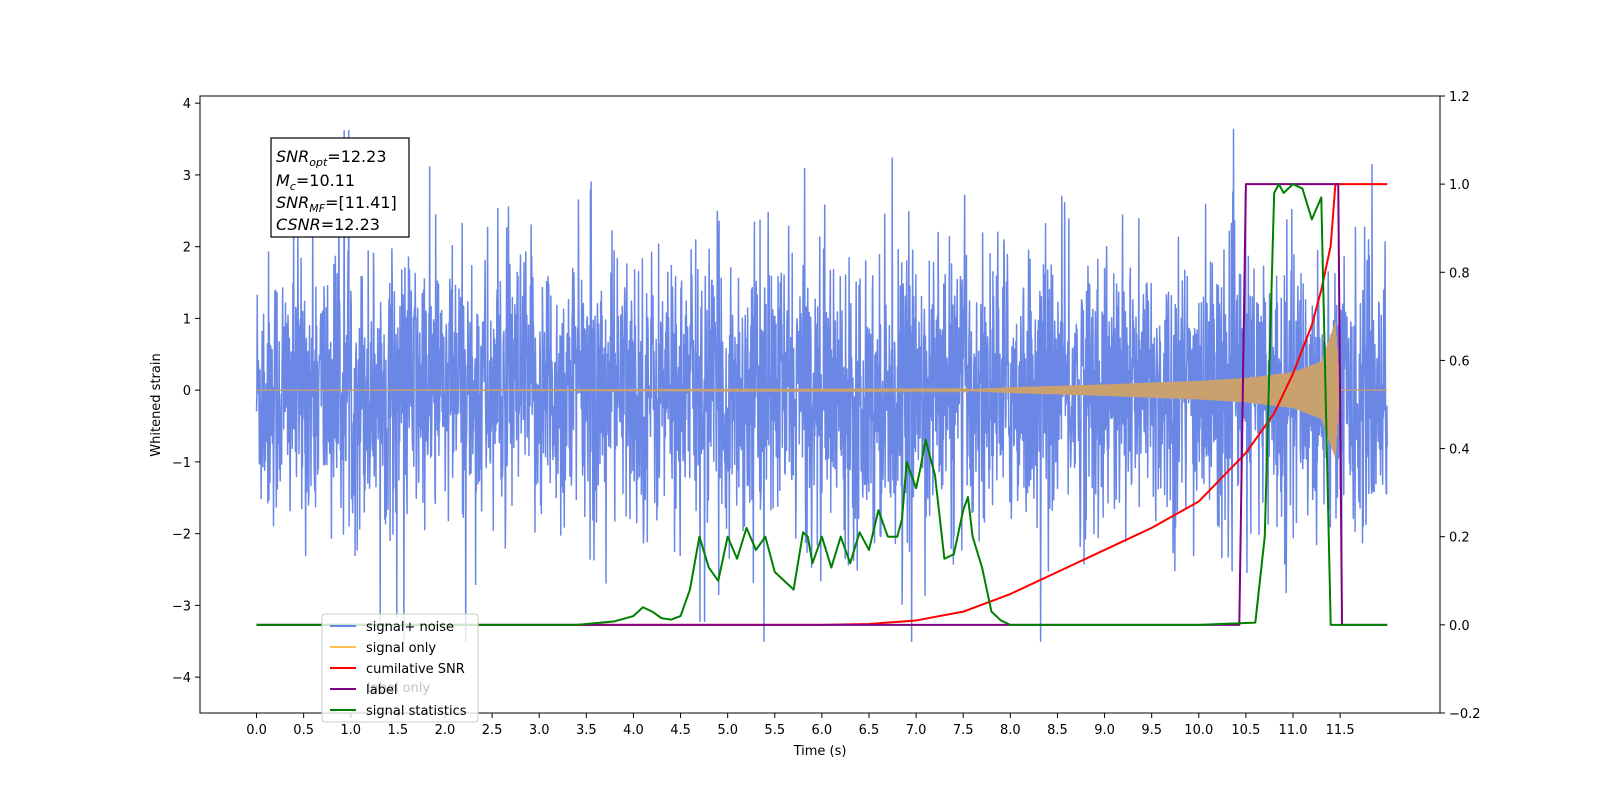 The image size is (1600, 800). Describe the element at coordinates (1459, 185) in the screenshot. I see `y2-tick-label: 1.0` at that location.